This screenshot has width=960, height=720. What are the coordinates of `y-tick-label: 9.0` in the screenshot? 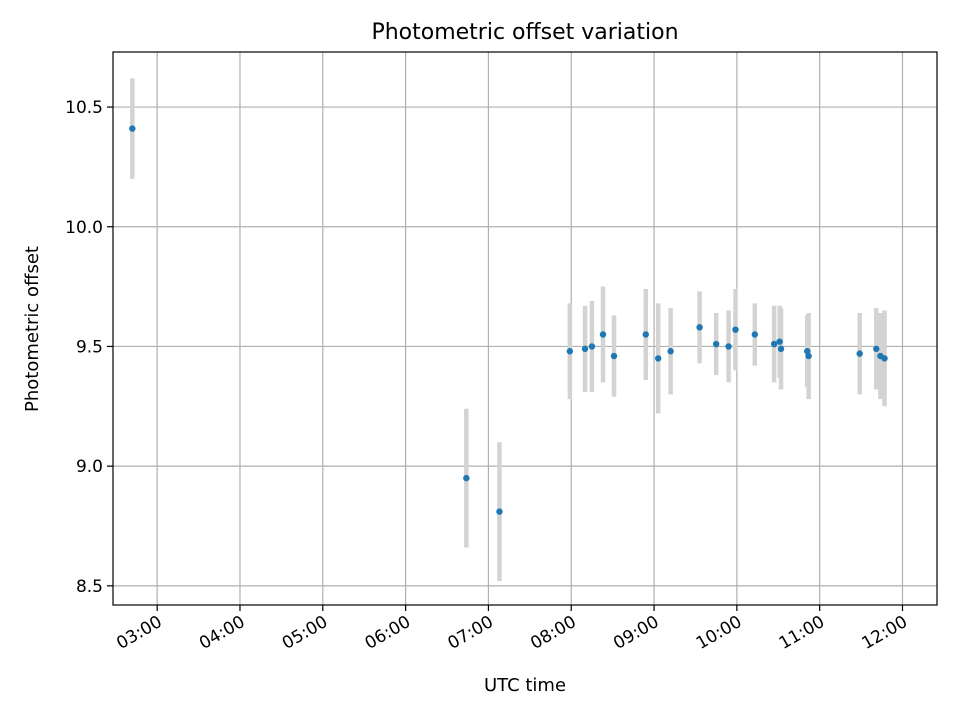 It's located at (89, 467).